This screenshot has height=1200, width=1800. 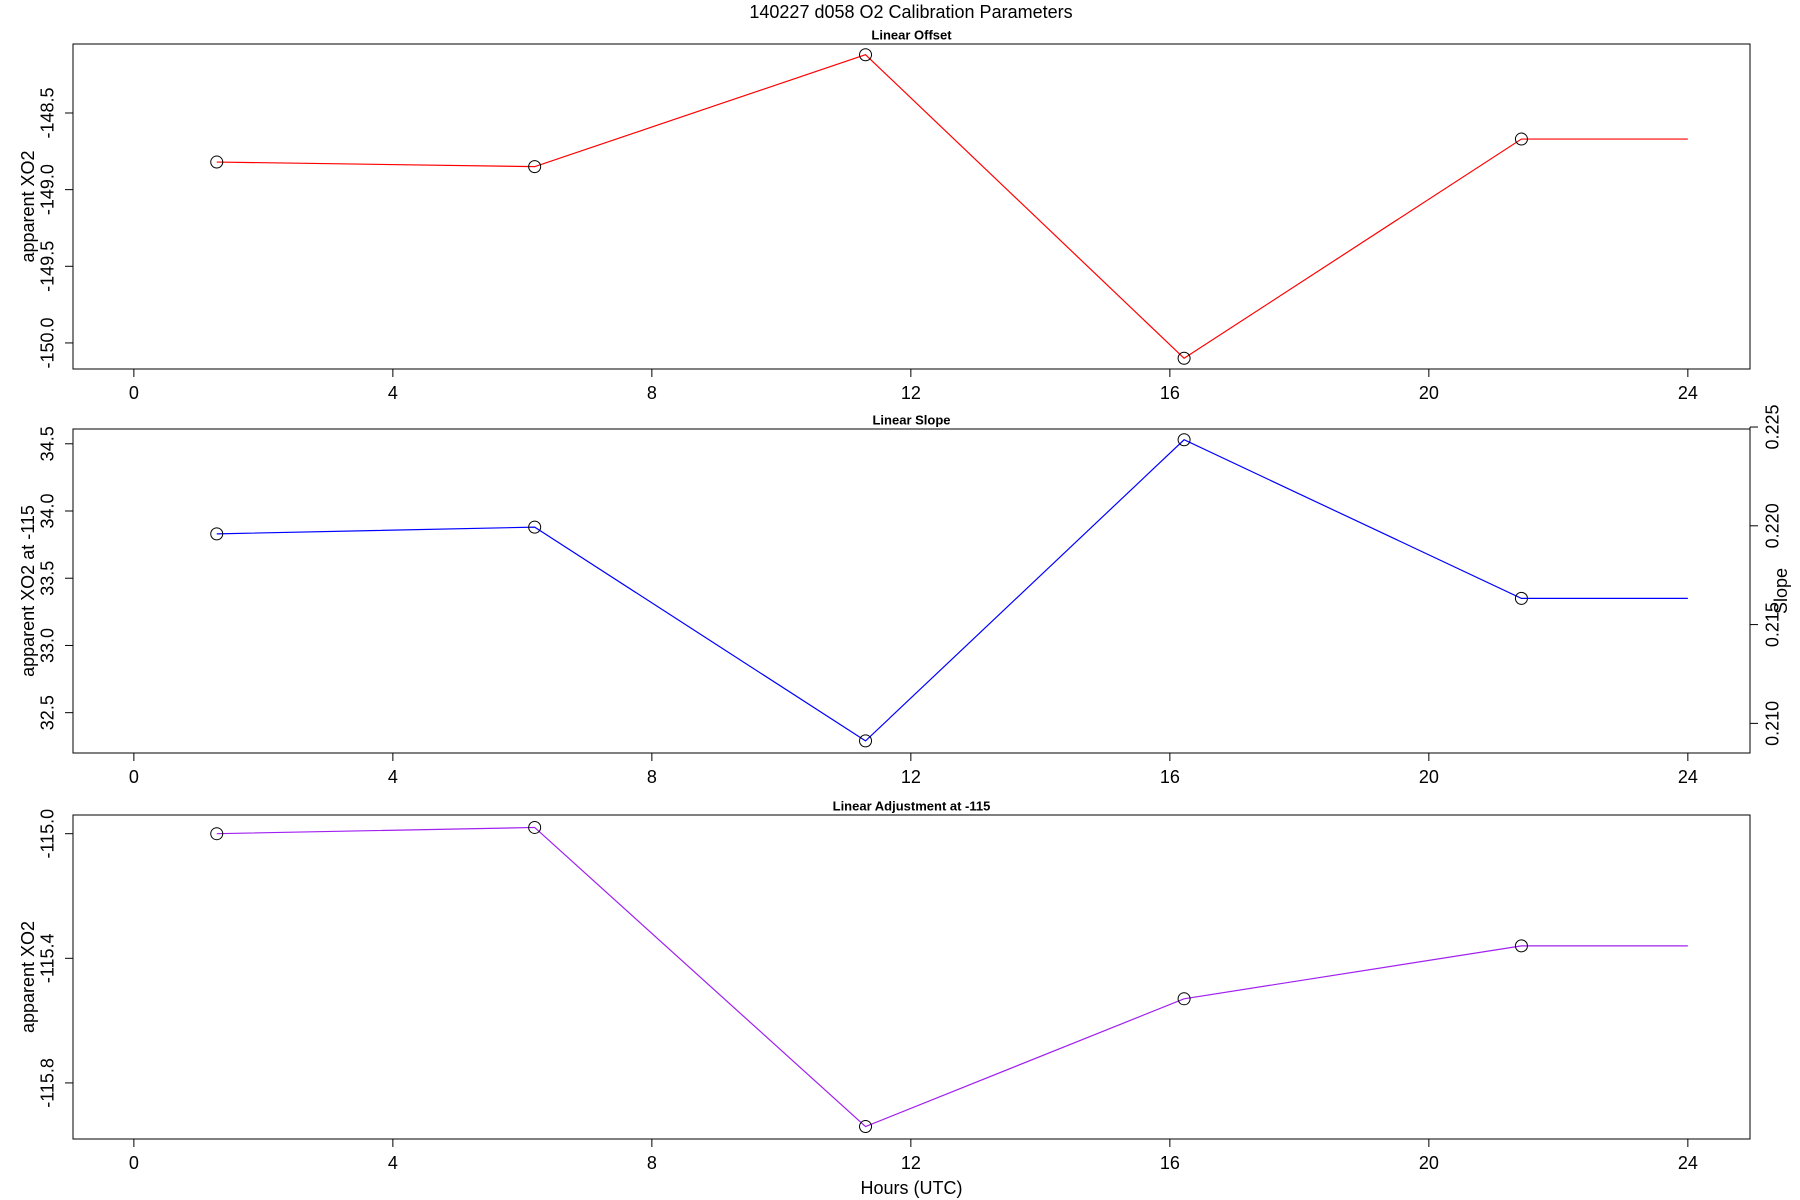 I want to click on y2-tick-label: 0.220, so click(x=1773, y=525).